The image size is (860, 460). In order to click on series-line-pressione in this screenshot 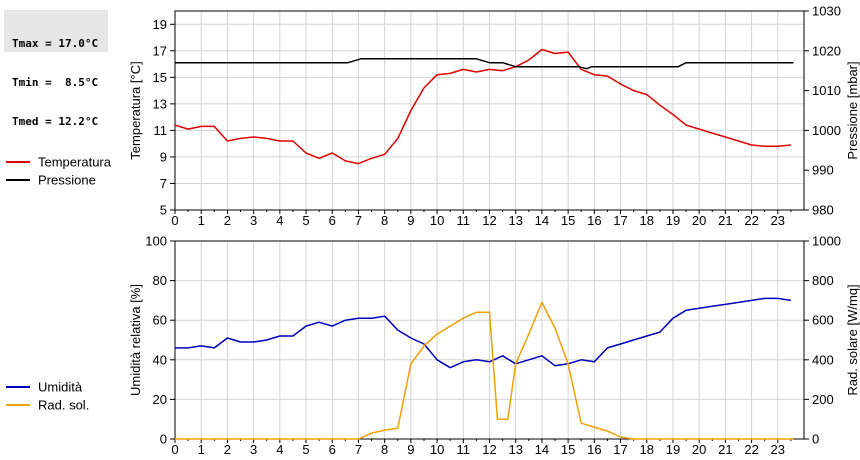, I will do `click(484, 64)`.